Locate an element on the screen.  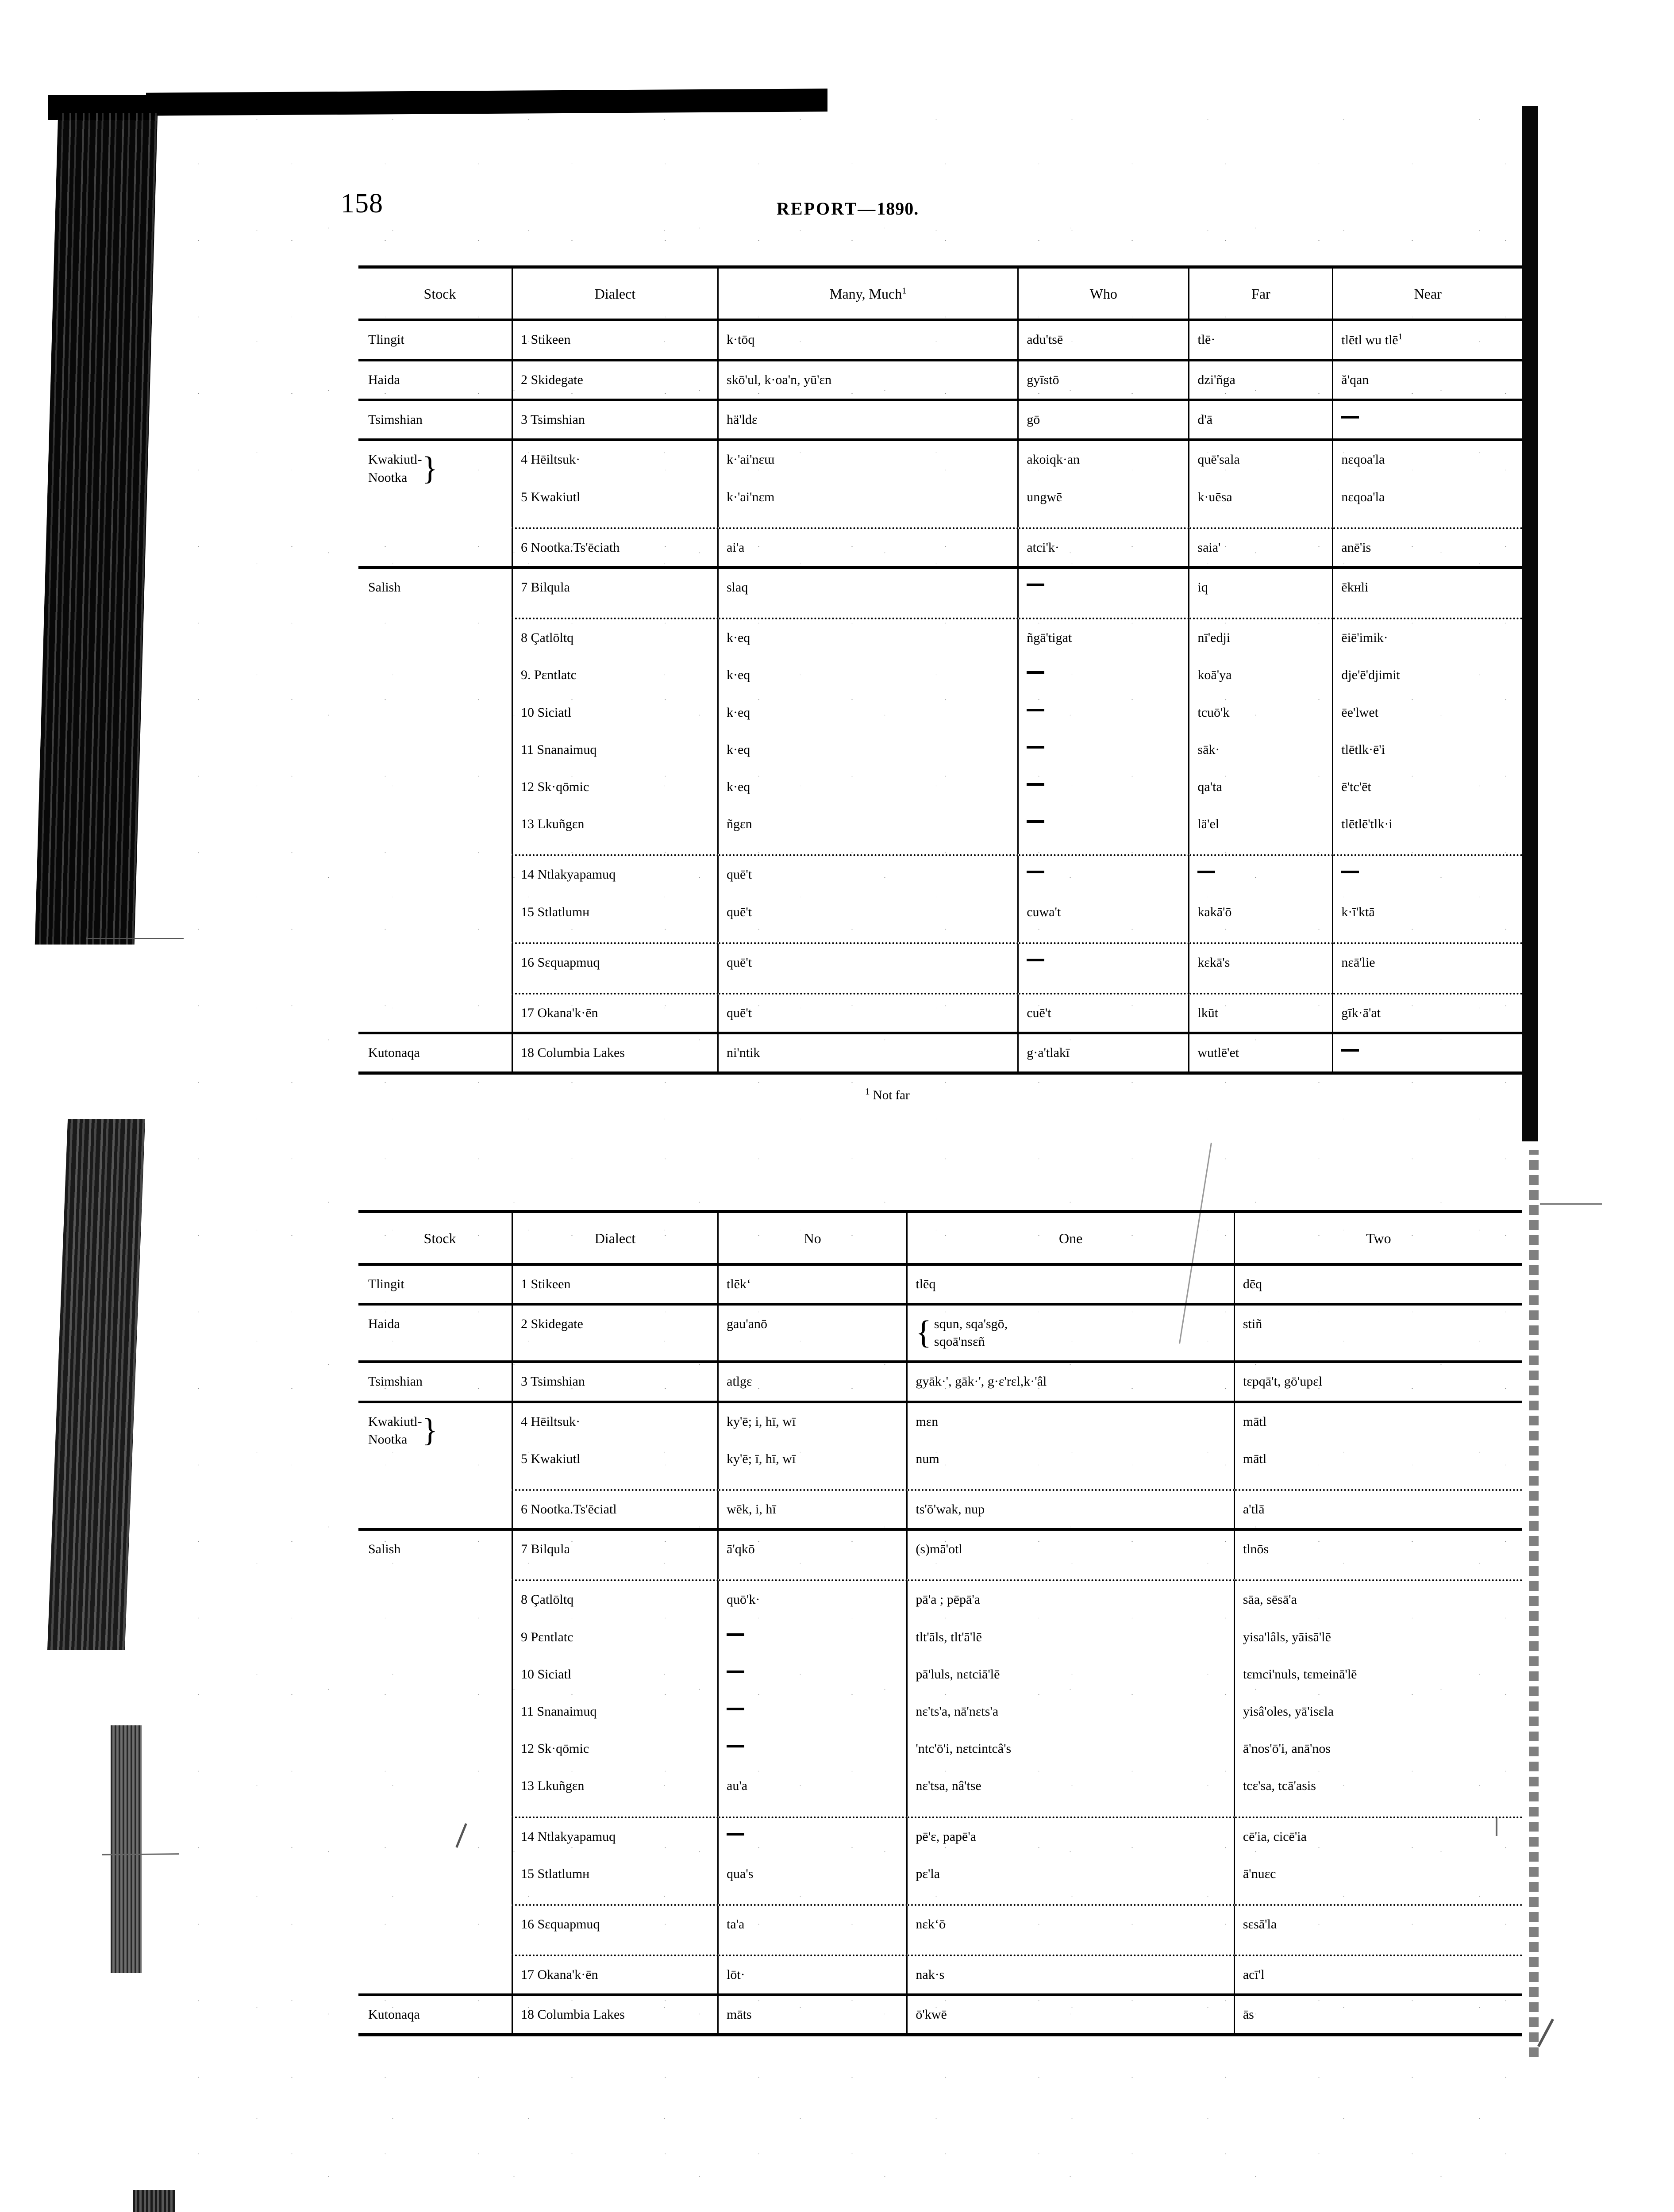
footnote-text: Not far is located at coordinates (891, 1095).